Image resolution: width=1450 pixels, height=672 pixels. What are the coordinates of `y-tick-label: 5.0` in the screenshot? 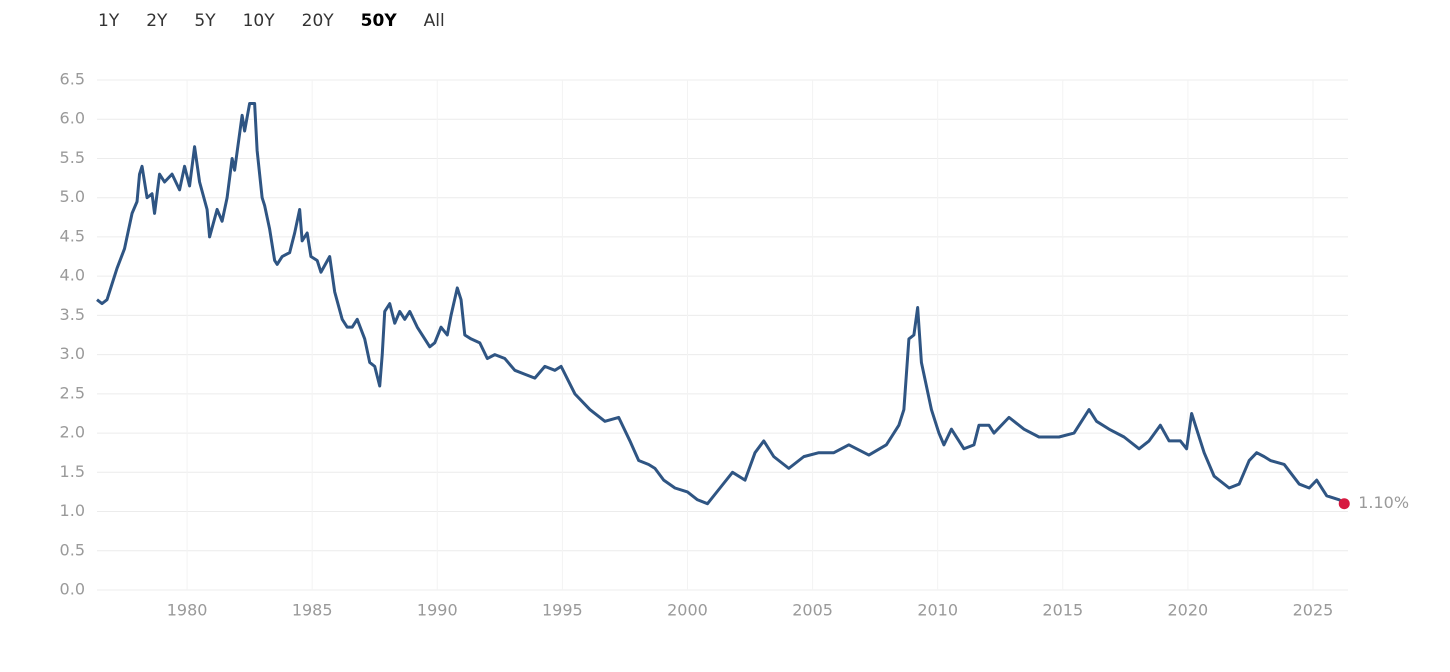 It's located at (72, 196).